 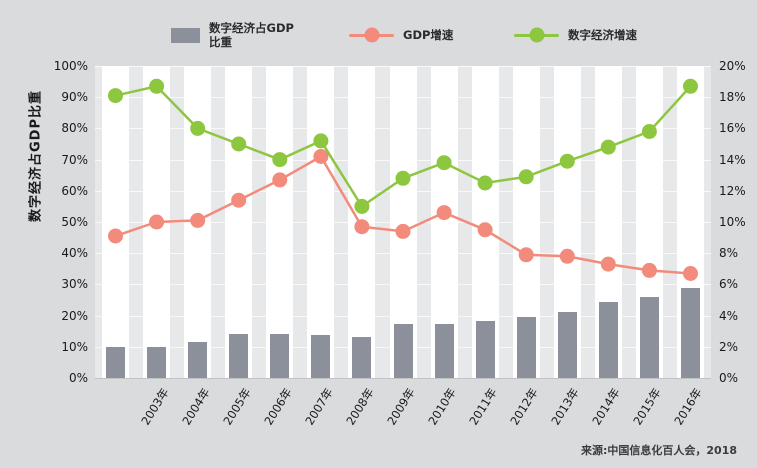 I want to click on legend-label-digital: 数字经济增速, so click(x=602, y=35).